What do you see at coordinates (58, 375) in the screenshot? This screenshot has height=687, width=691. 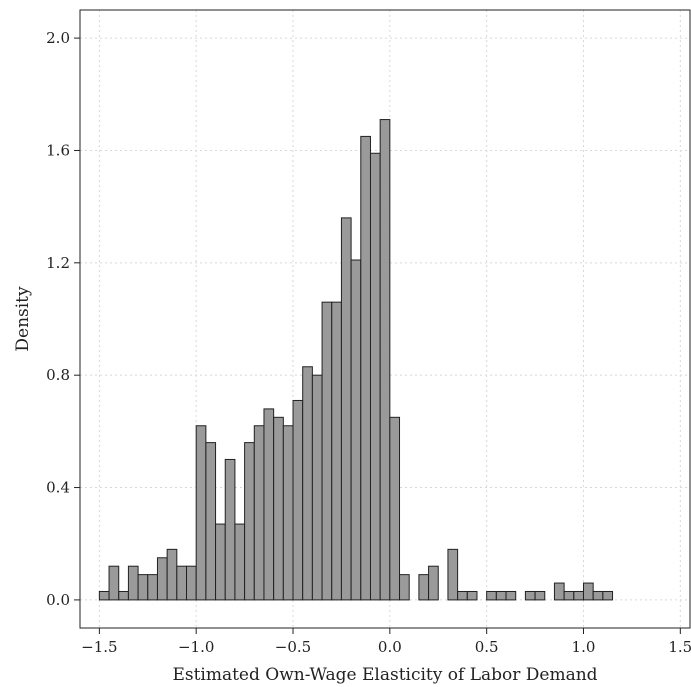 I see `y-tick-label: 0.8` at bounding box center [58, 375].